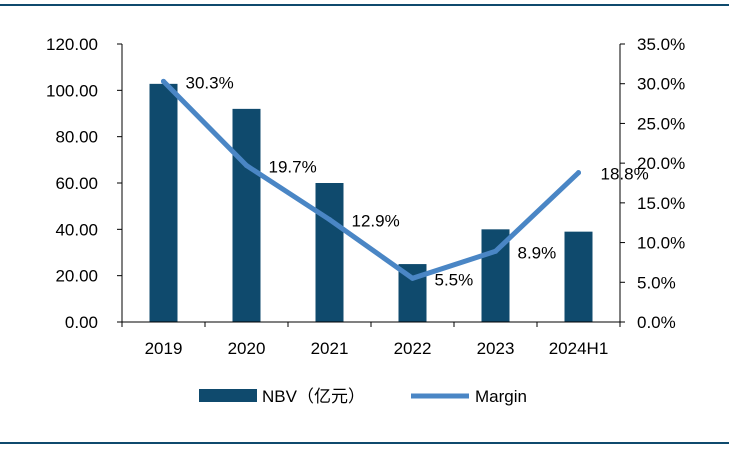 The height and width of the screenshot is (451, 729). What do you see at coordinates (413, 348) in the screenshot?
I see `x-tick-label: 2022` at bounding box center [413, 348].